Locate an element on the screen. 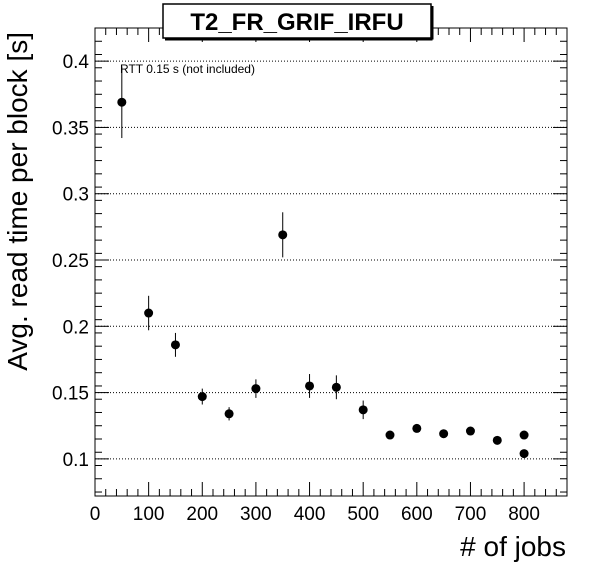 The image size is (596, 572). y-tick-labels: 0.1 0.15 0.2 0.25 0.3 0.35 0.4 is located at coordinates (70, 261).